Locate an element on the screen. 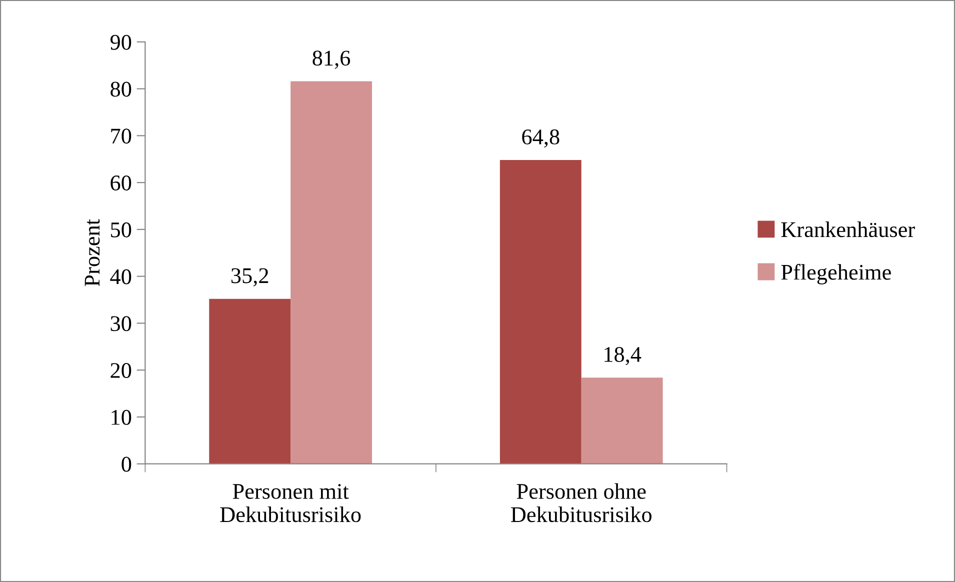  y-tick-label: 0 is located at coordinates (127, 464).